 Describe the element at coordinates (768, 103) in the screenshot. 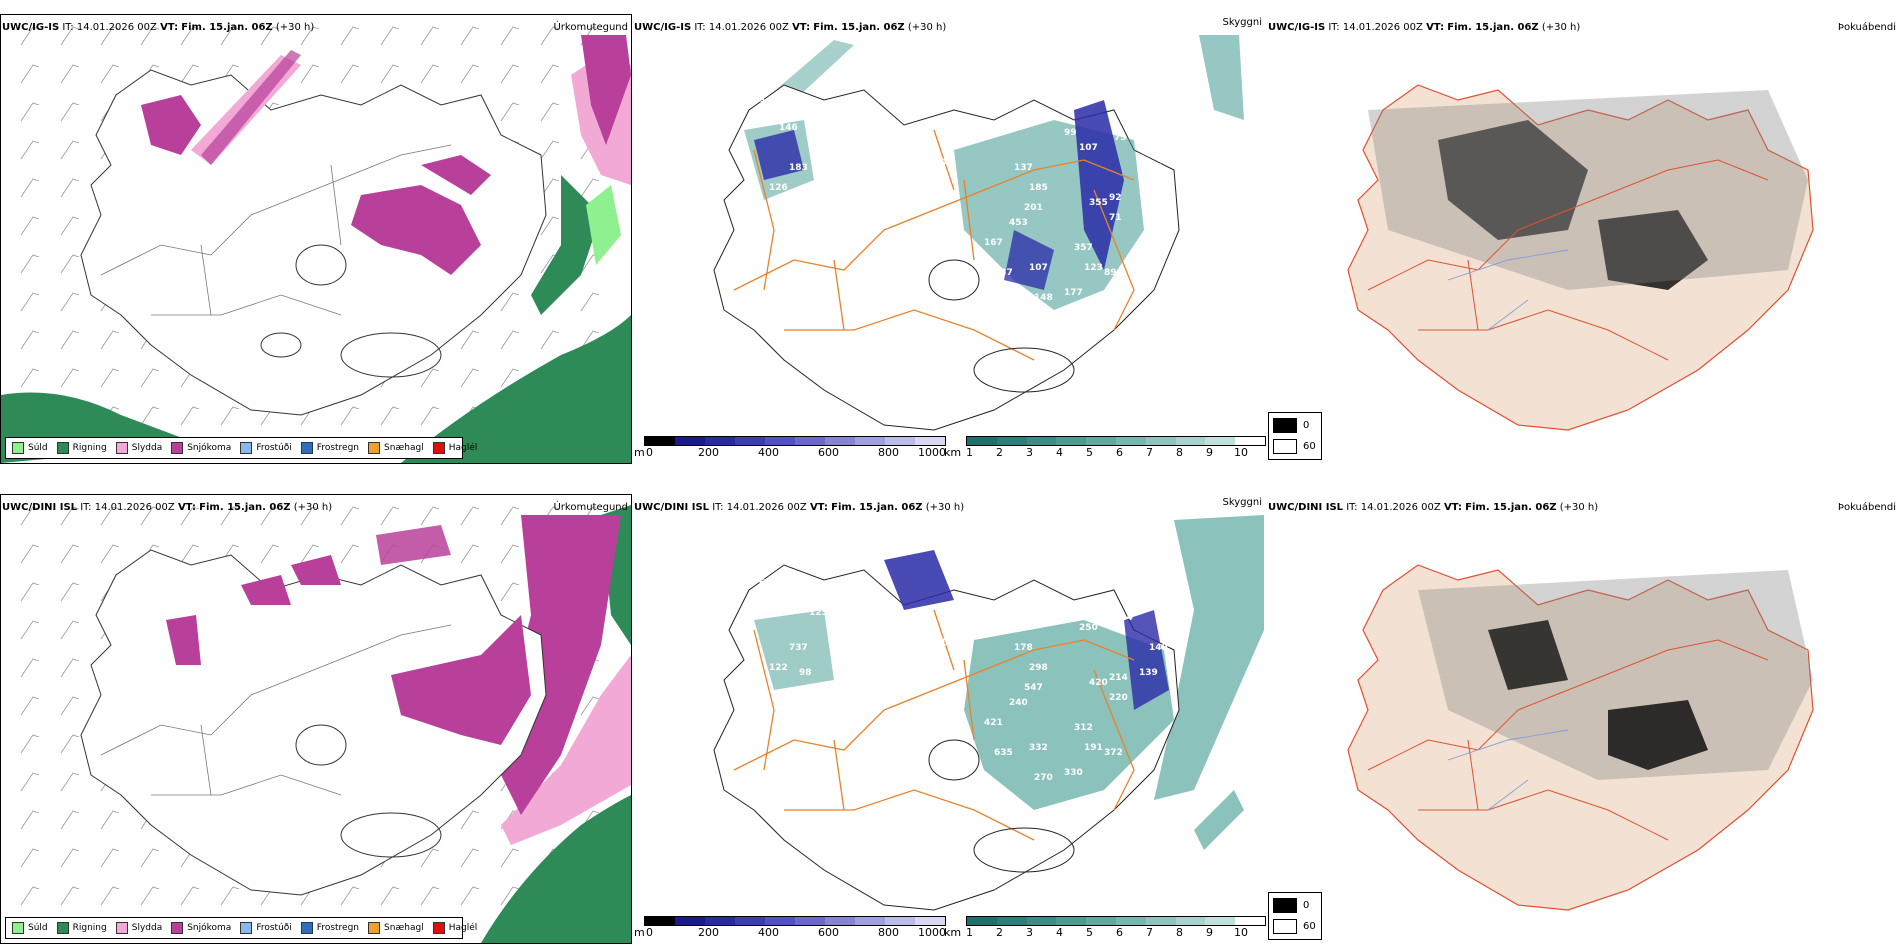

I see `visibility-value-label: 378` at that location.